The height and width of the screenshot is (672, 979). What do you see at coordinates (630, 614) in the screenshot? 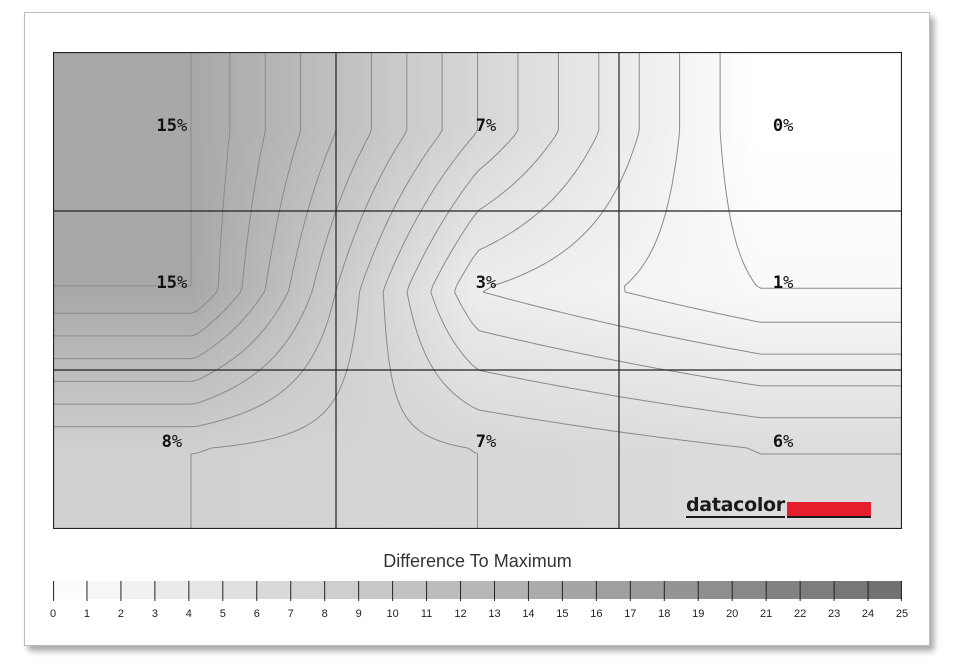
I see `legend-tick-label: 17` at bounding box center [630, 614].